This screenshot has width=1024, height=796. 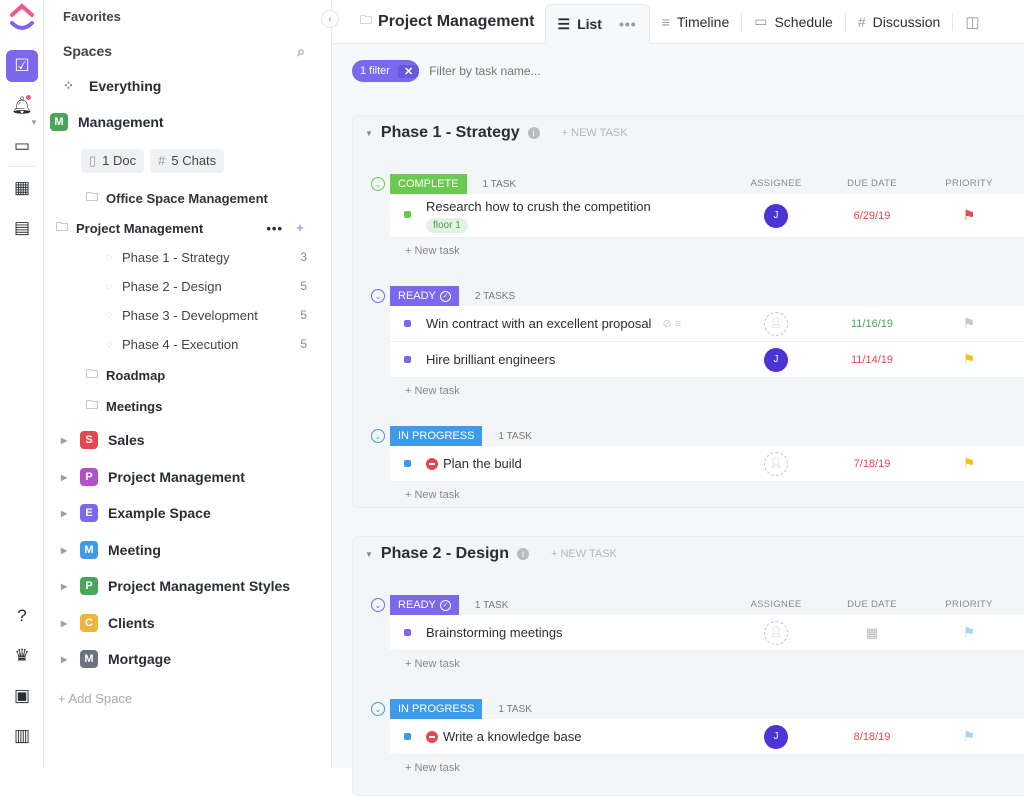 I want to click on task-row: Write a knowledge base J 8/18/19 ⚑, so click(x=707, y=737).